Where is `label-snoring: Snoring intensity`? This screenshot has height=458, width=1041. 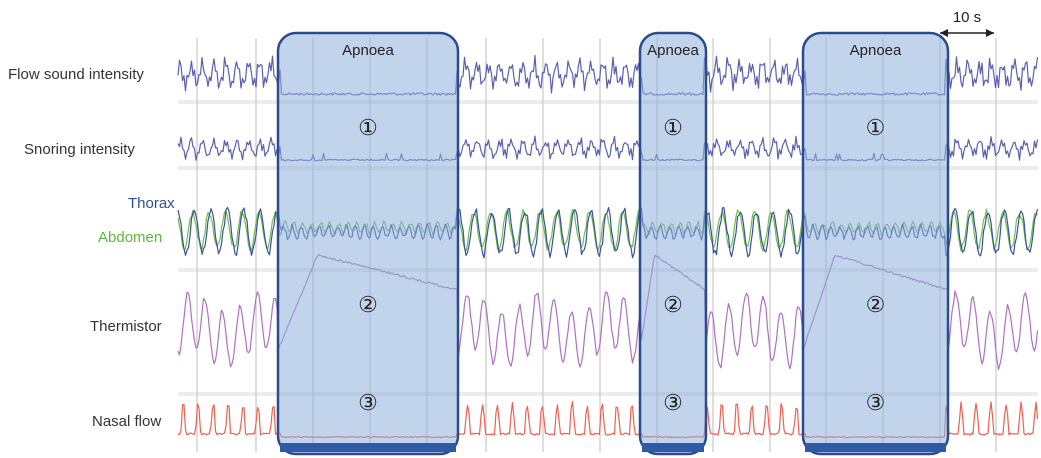
label-snoring: Snoring intensity is located at coordinates (79, 149).